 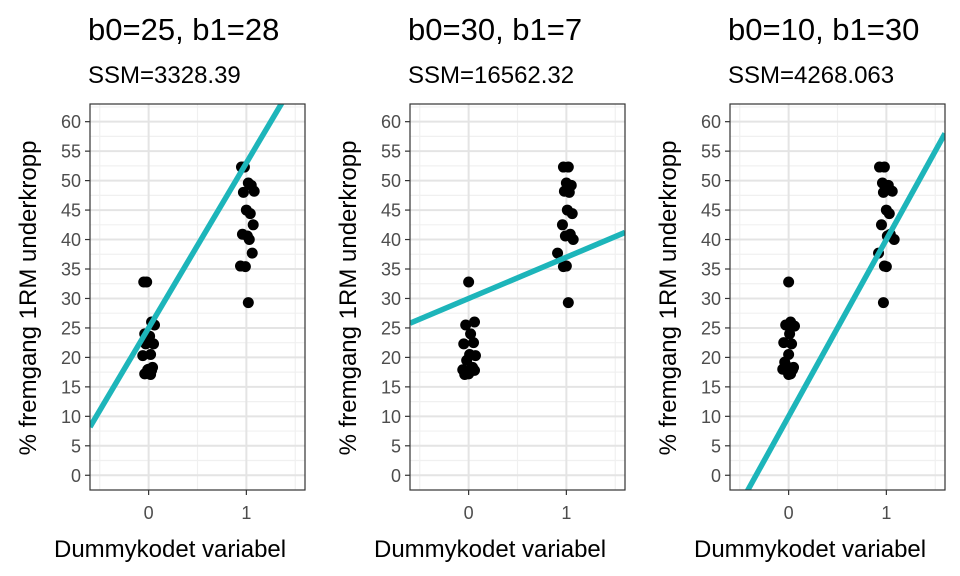 What do you see at coordinates (491, 75) in the screenshot?
I see `panel-subtitle: SSM=16562.32` at bounding box center [491, 75].